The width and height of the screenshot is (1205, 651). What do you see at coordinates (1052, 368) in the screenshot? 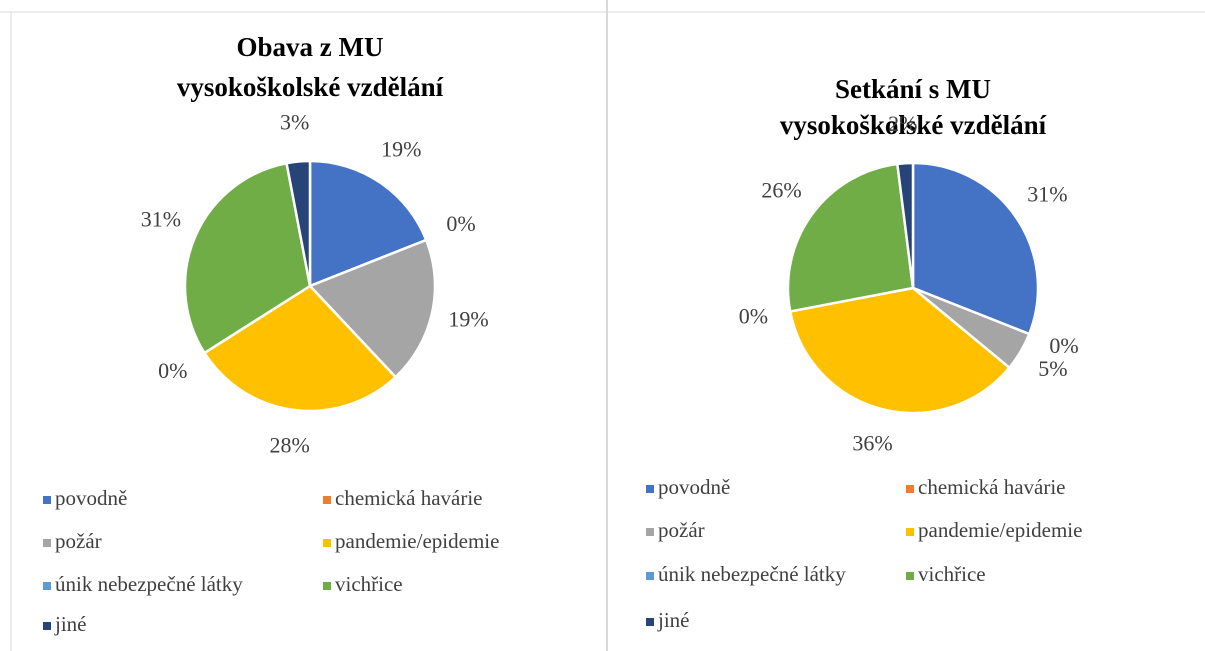
I see `data-label: 5%` at bounding box center [1052, 368].